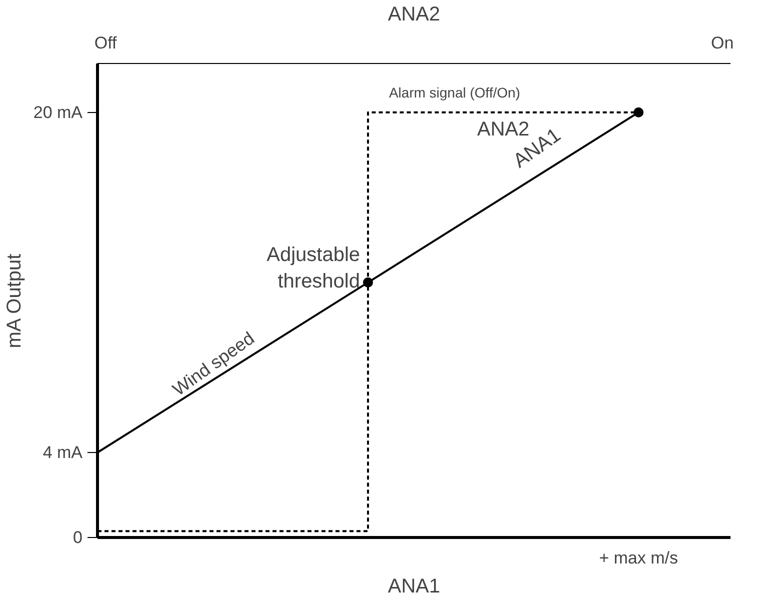 This screenshot has width=779, height=607. What do you see at coordinates (414, 587) in the screenshot?
I see `x-axis-title: ANA1` at bounding box center [414, 587].